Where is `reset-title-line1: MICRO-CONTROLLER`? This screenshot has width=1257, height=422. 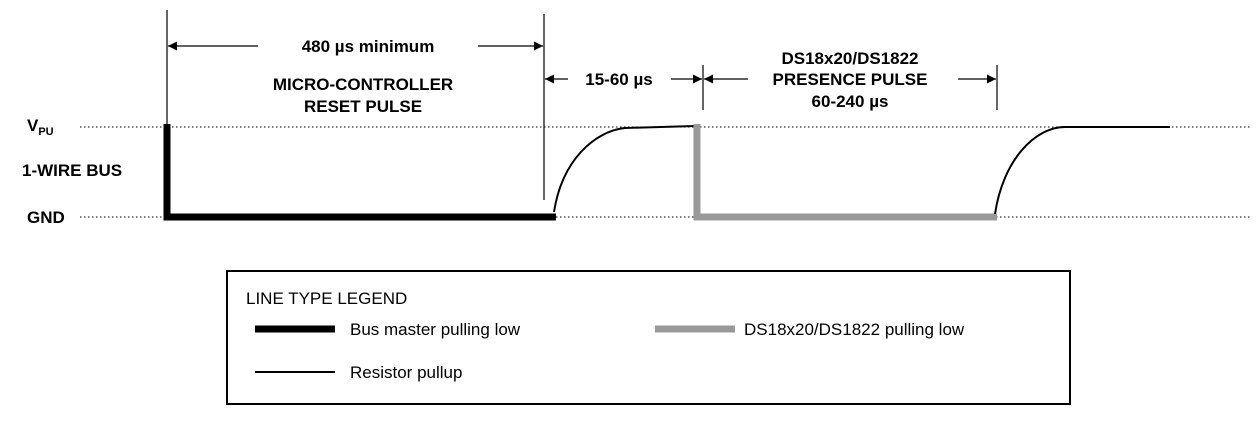 reset-title-line1: MICRO-CONTROLLER is located at coordinates (363, 84).